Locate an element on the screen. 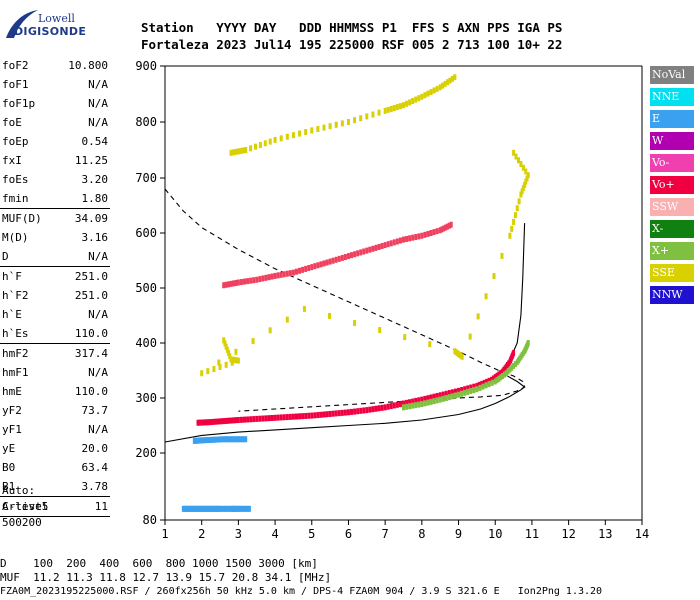 The image size is (700, 600). y-tick-label: 600 is located at coordinates (146, 233).